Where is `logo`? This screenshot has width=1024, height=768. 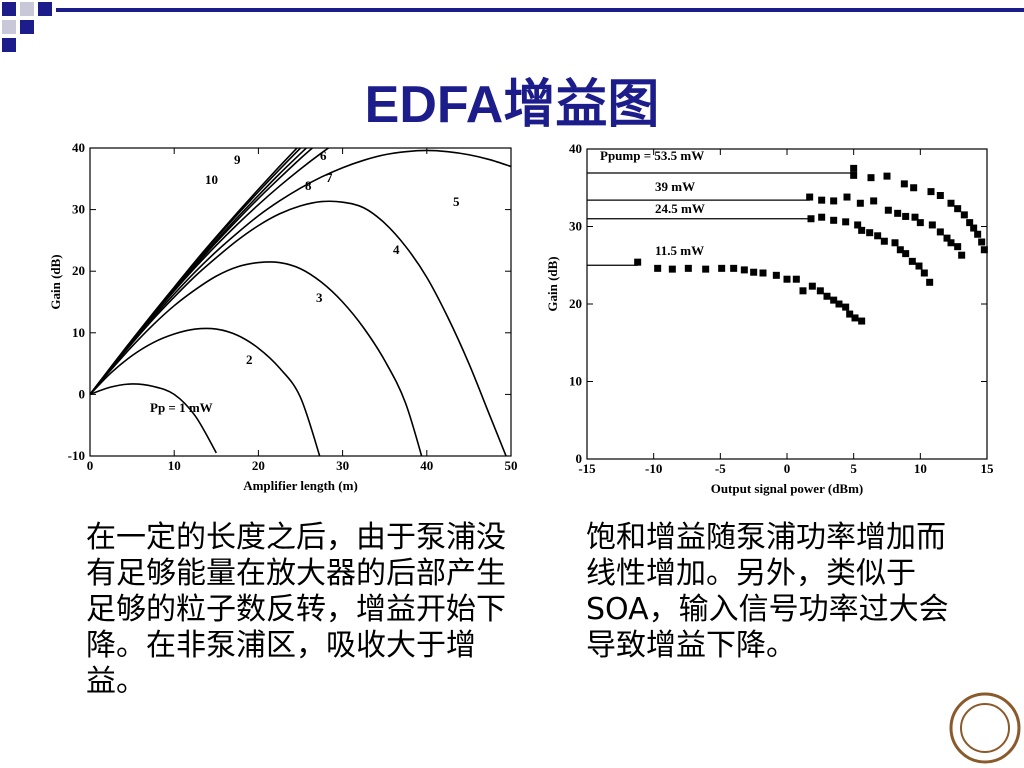 logo is located at coordinates (985, 728).